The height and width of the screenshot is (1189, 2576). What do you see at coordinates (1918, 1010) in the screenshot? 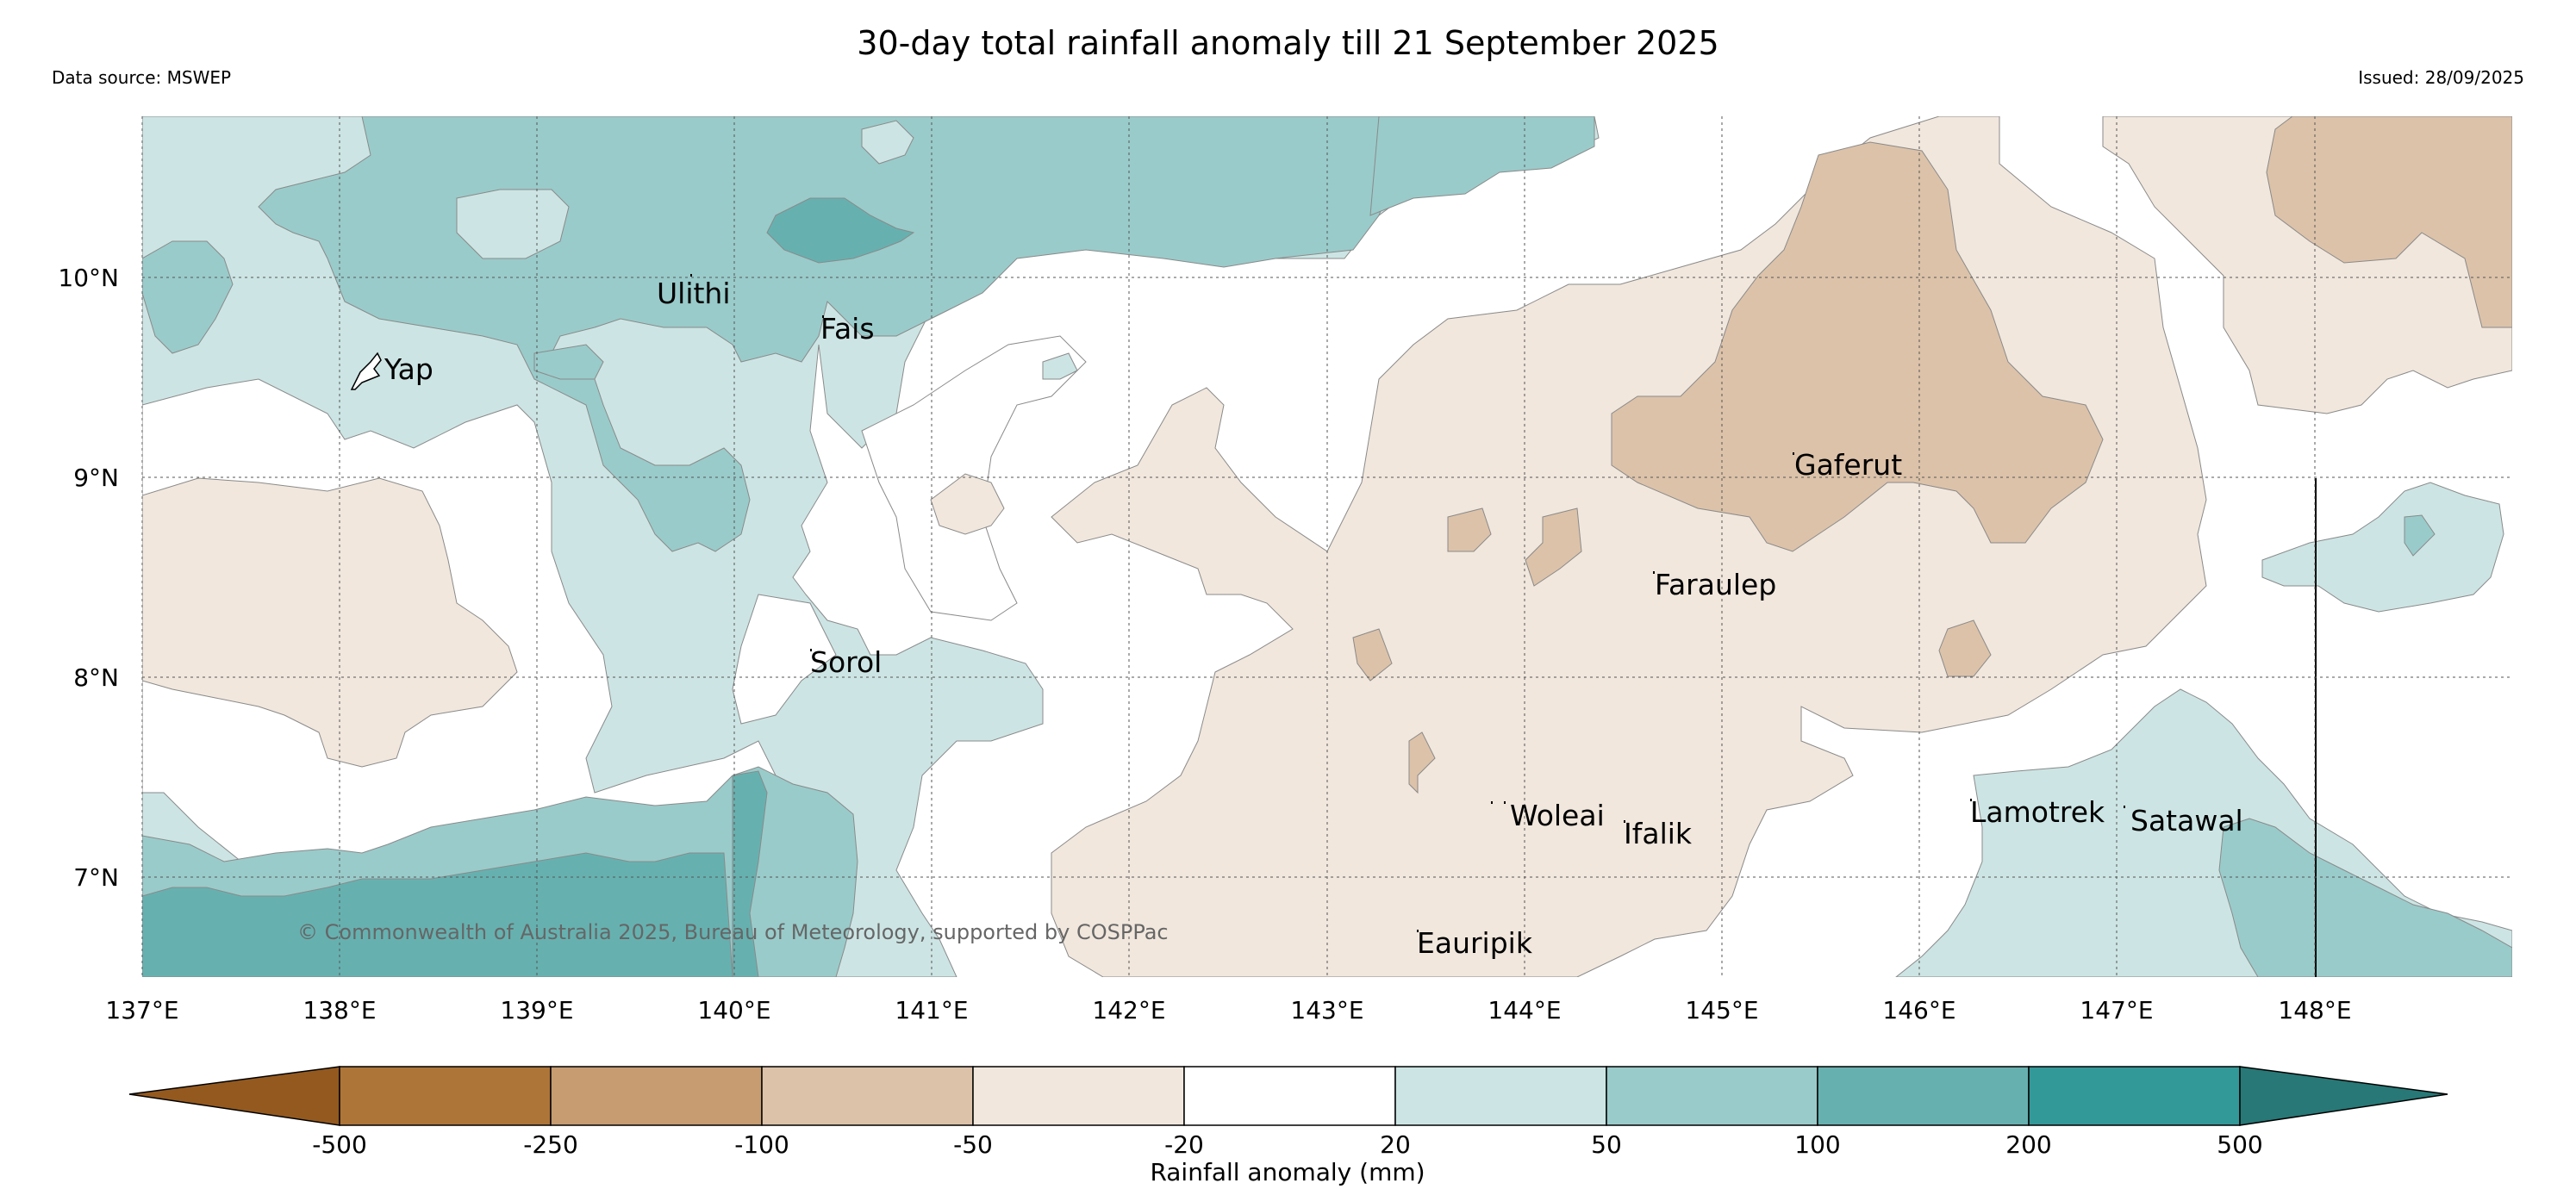
I see `lon-tick-146: 146°E` at bounding box center [1918, 1010].